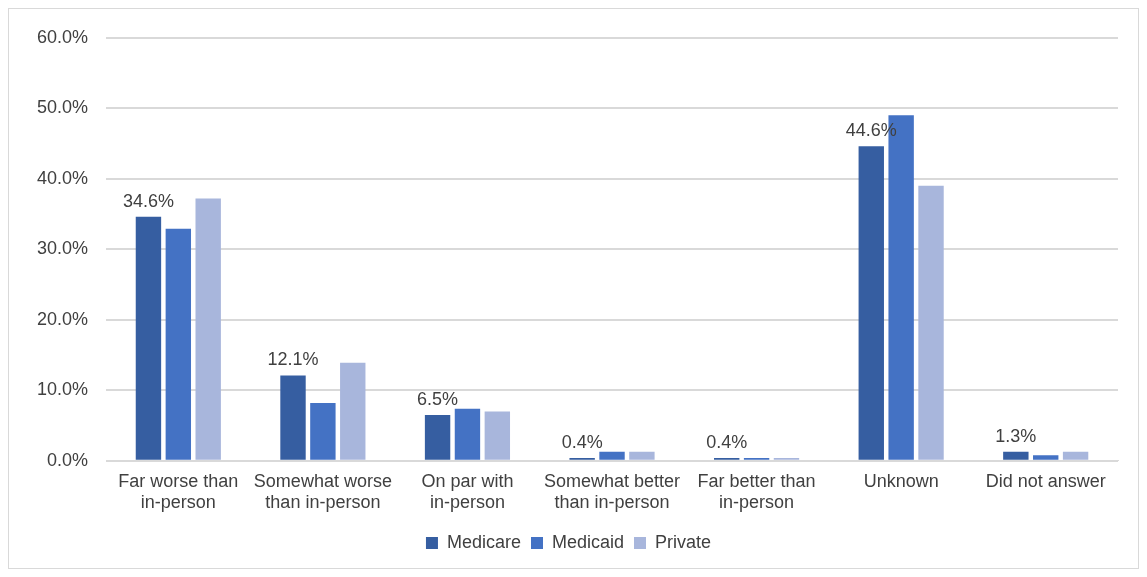 This screenshot has height=577, width=1147. I want to click on data-label: 34.6%, so click(148, 200).